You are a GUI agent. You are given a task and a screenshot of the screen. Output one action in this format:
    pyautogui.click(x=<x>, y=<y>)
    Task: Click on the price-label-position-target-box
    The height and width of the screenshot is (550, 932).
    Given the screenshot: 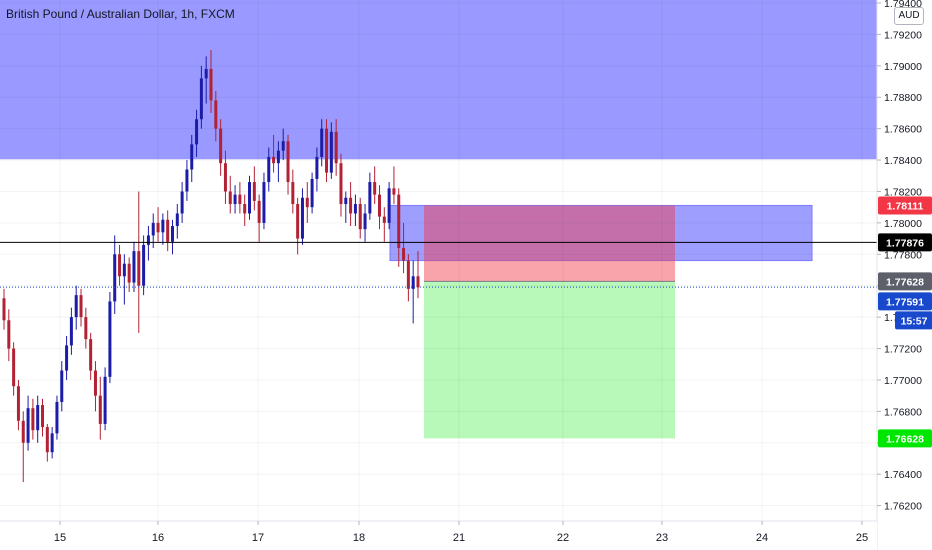 What is the action you would take?
    pyautogui.click(x=905, y=438)
    